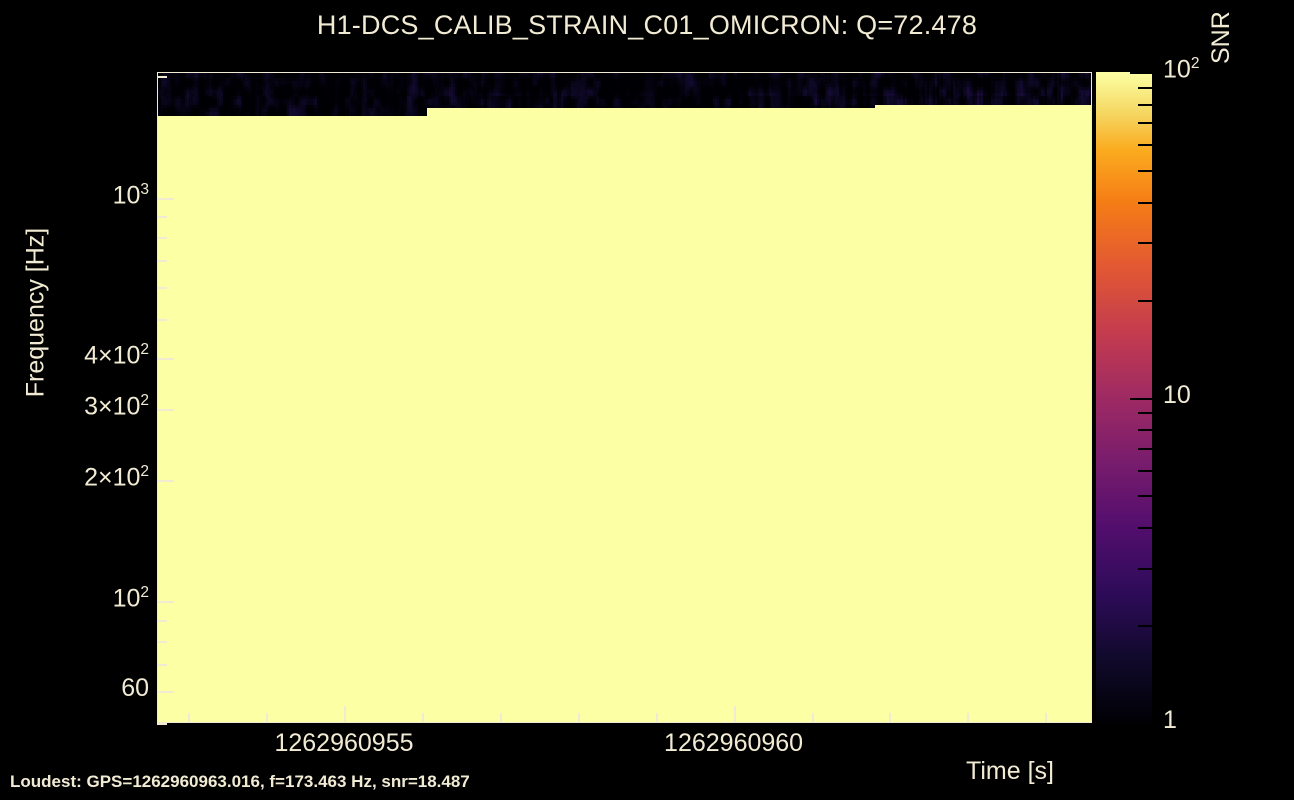 The image size is (1294, 800). Describe the element at coordinates (130, 598) in the screenshot. I see `y-tick-label: 102` at that location.